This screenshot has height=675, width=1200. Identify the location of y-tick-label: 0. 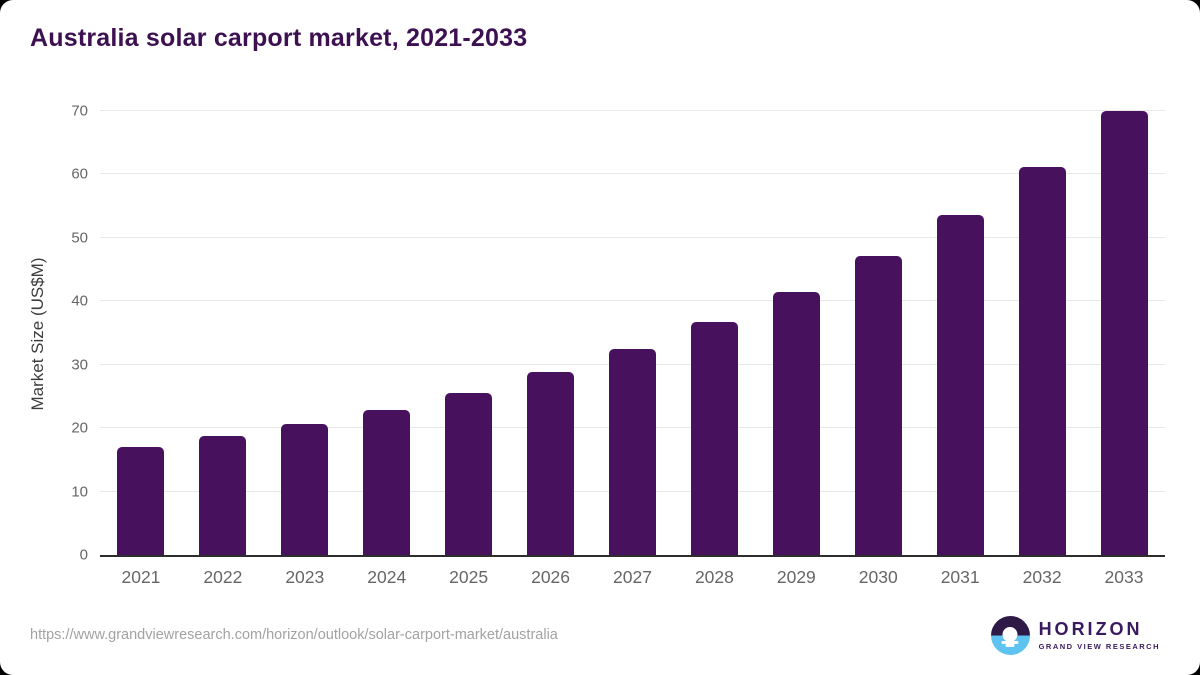
(83, 555).